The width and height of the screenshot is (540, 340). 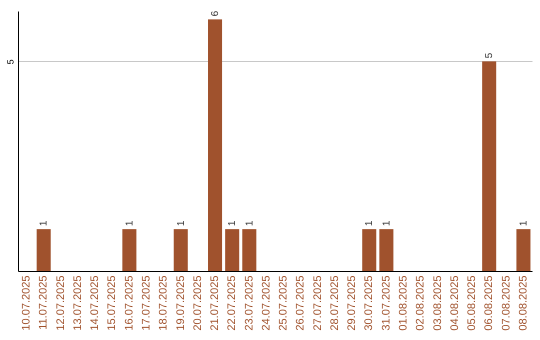 What do you see at coordinates (129, 303) in the screenshot?
I see `x-tick-label: 16.07.2025` at bounding box center [129, 303].